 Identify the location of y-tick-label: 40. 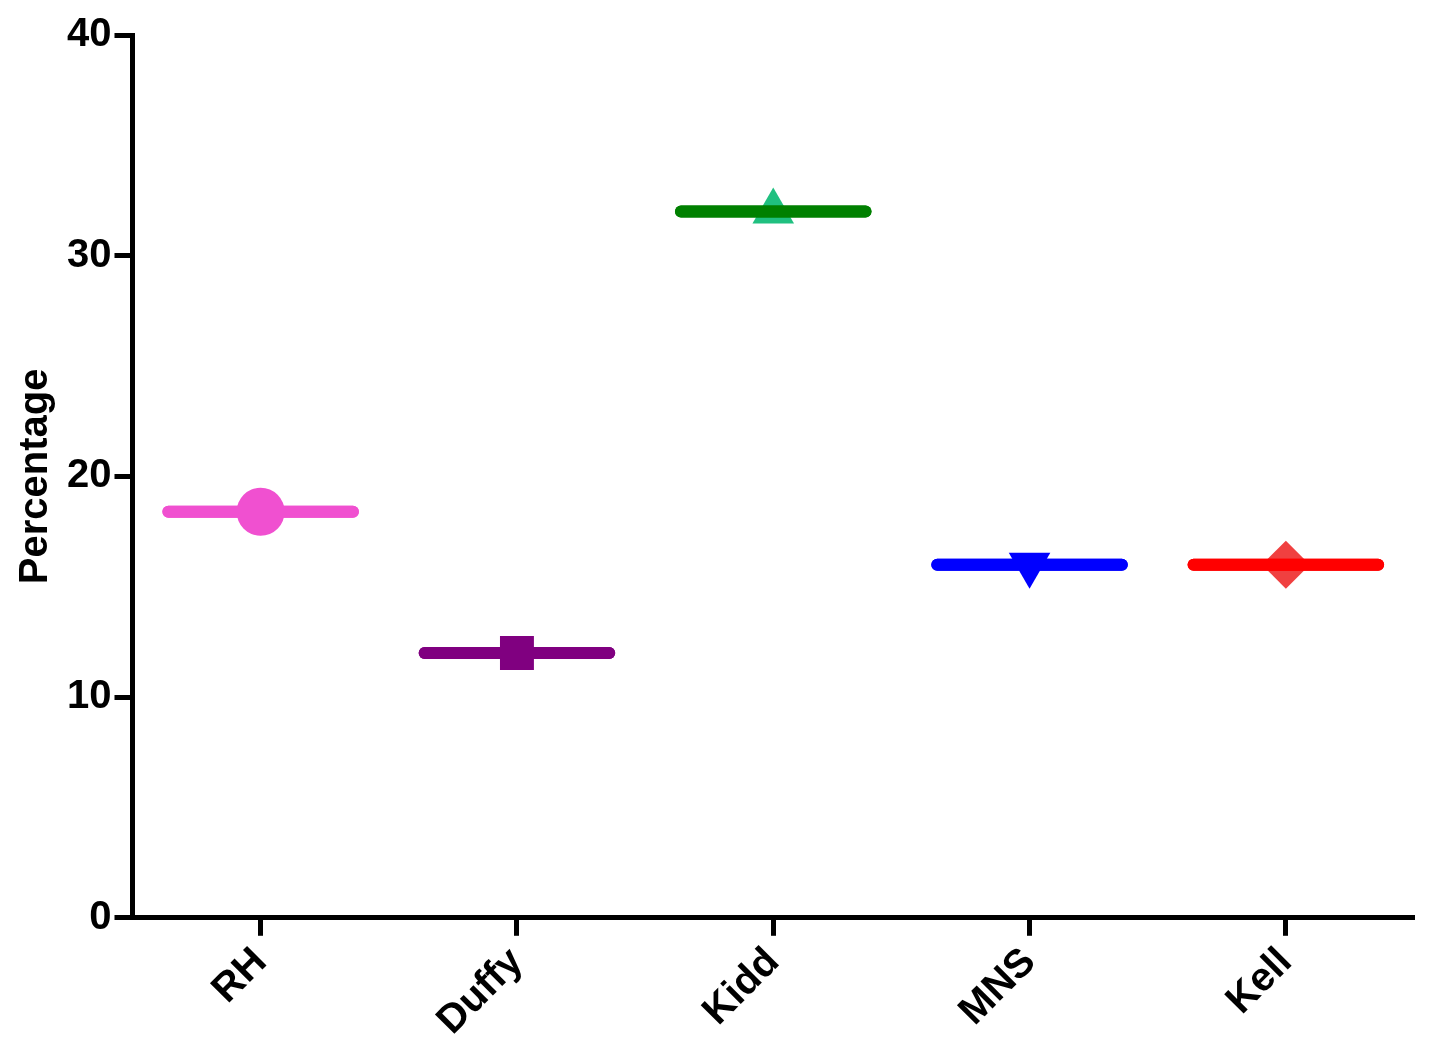
(89, 32).